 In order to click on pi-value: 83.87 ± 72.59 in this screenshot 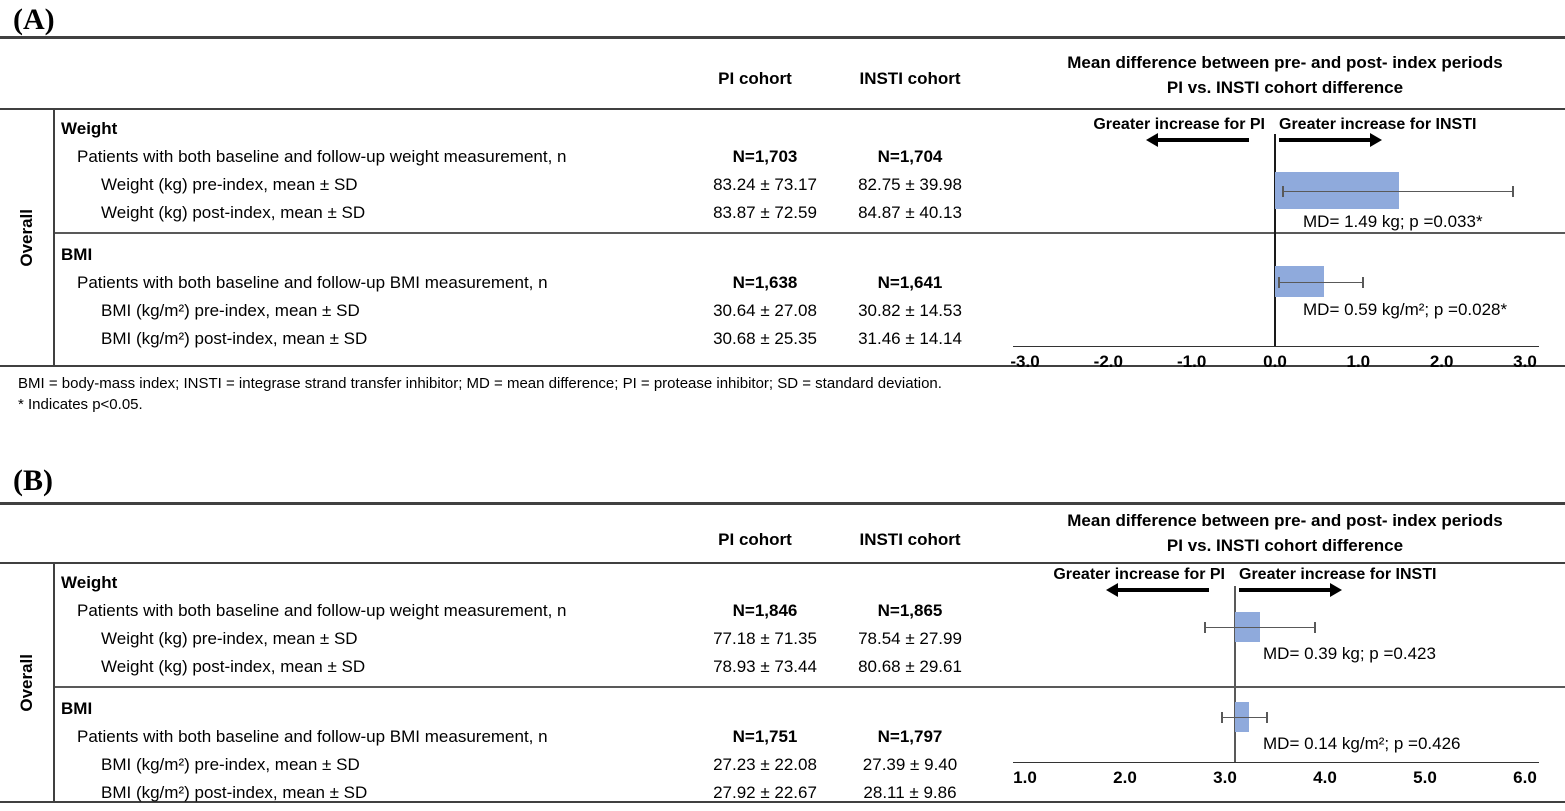, I will do `click(765, 212)`.